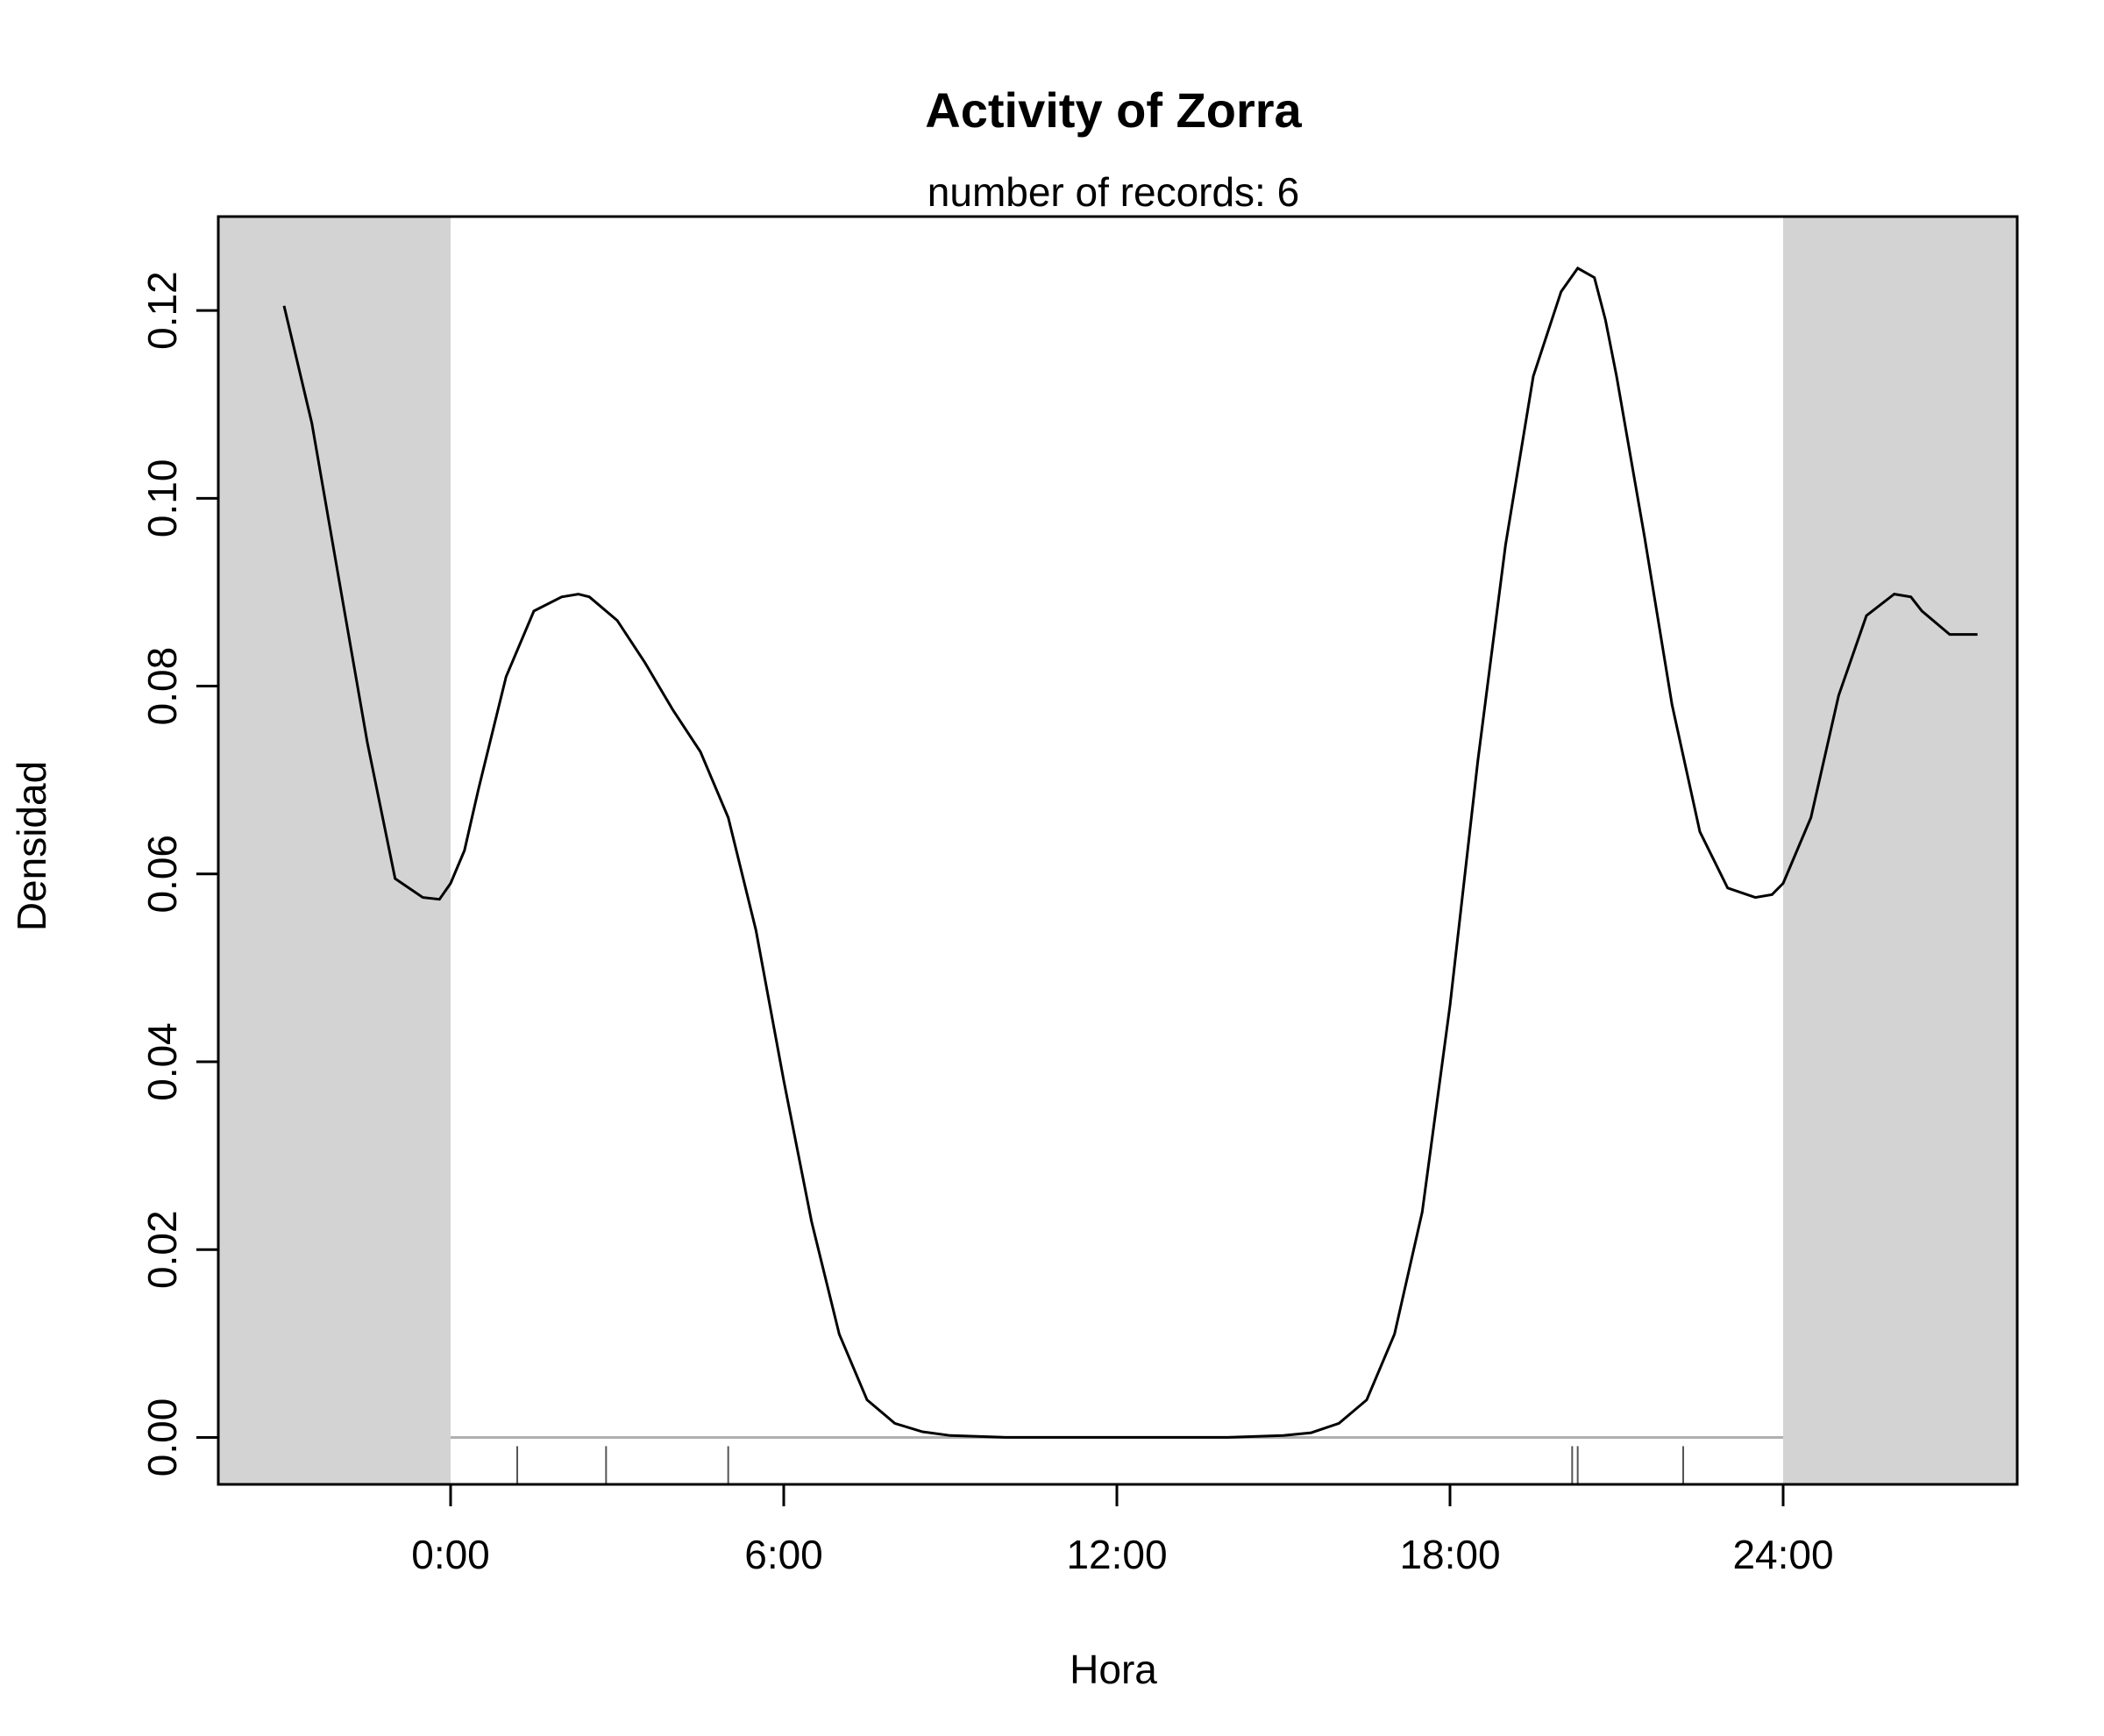  I want to click on y-axis: 0.00 0.02 0.04 0.06 0.08 0.10 0.12, so click(179, 873).